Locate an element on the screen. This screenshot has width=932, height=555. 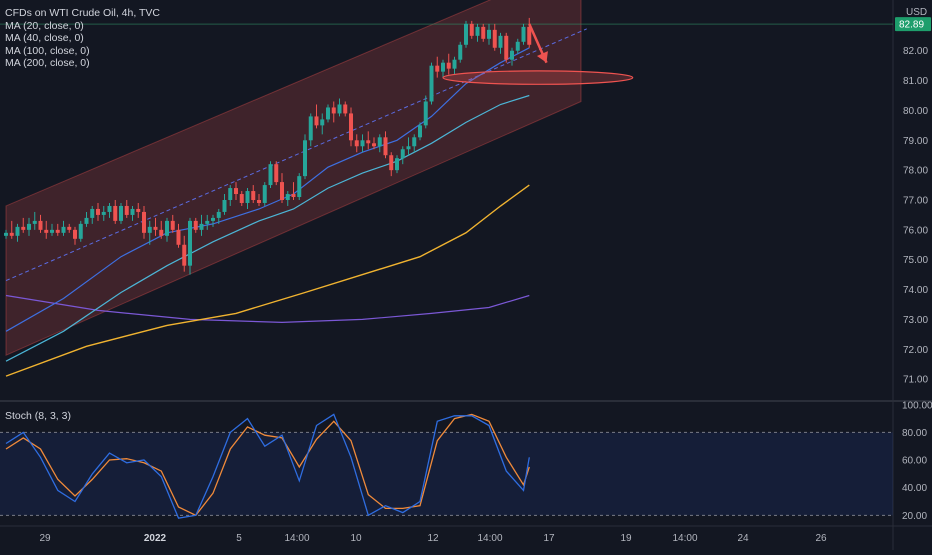
stoch-tick-label: 20.00 is located at coordinates (914, 516).